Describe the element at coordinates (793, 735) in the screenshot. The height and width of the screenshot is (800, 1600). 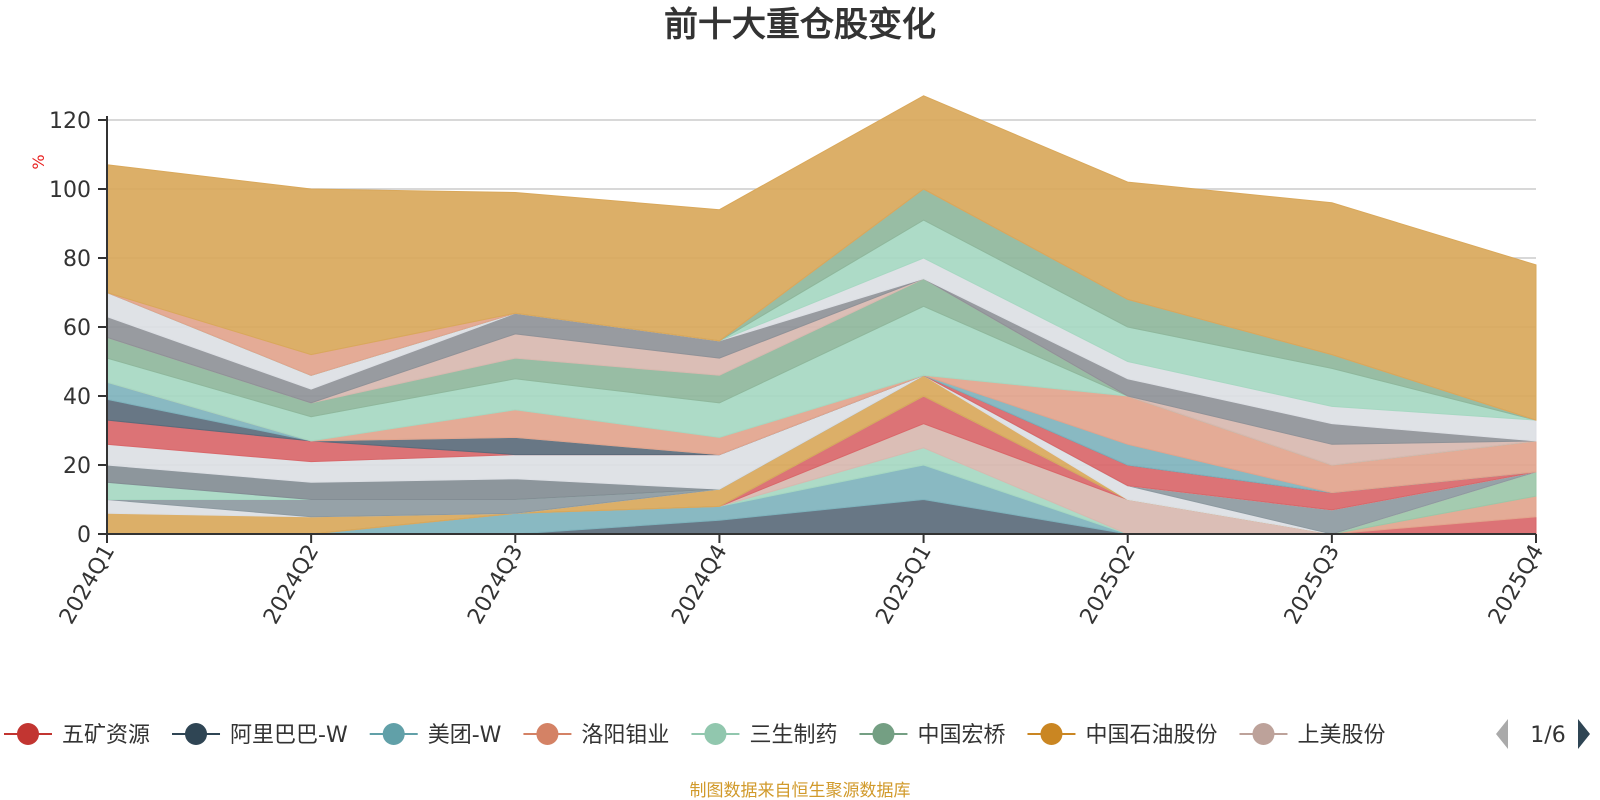
I see `legend-label: 三生制药` at that location.